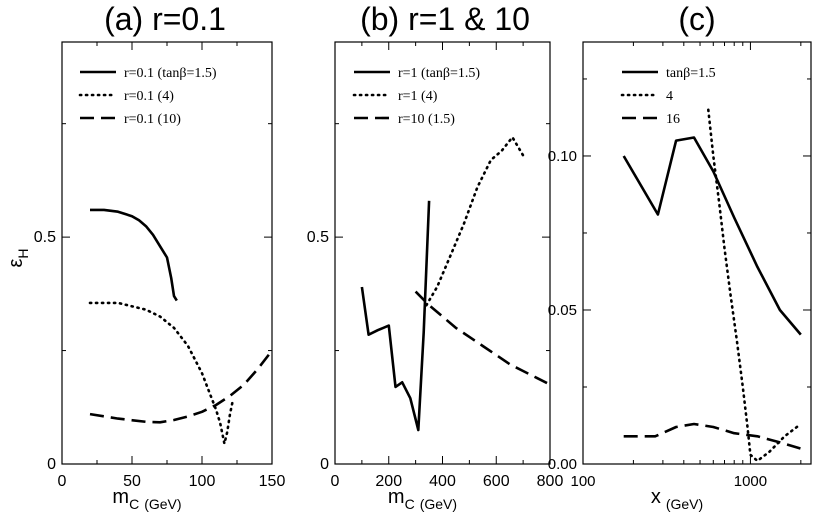  What do you see at coordinates (426, 119) in the screenshot?
I see `legend-label: r=10 (1.5)` at bounding box center [426, 119].